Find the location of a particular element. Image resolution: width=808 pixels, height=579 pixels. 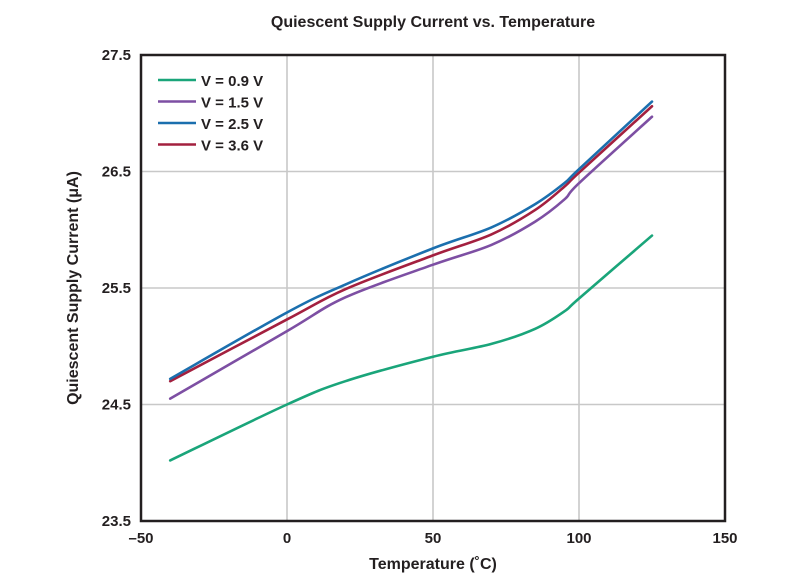

y-tick-label: 25.5 is located at coordinates (116, 288).